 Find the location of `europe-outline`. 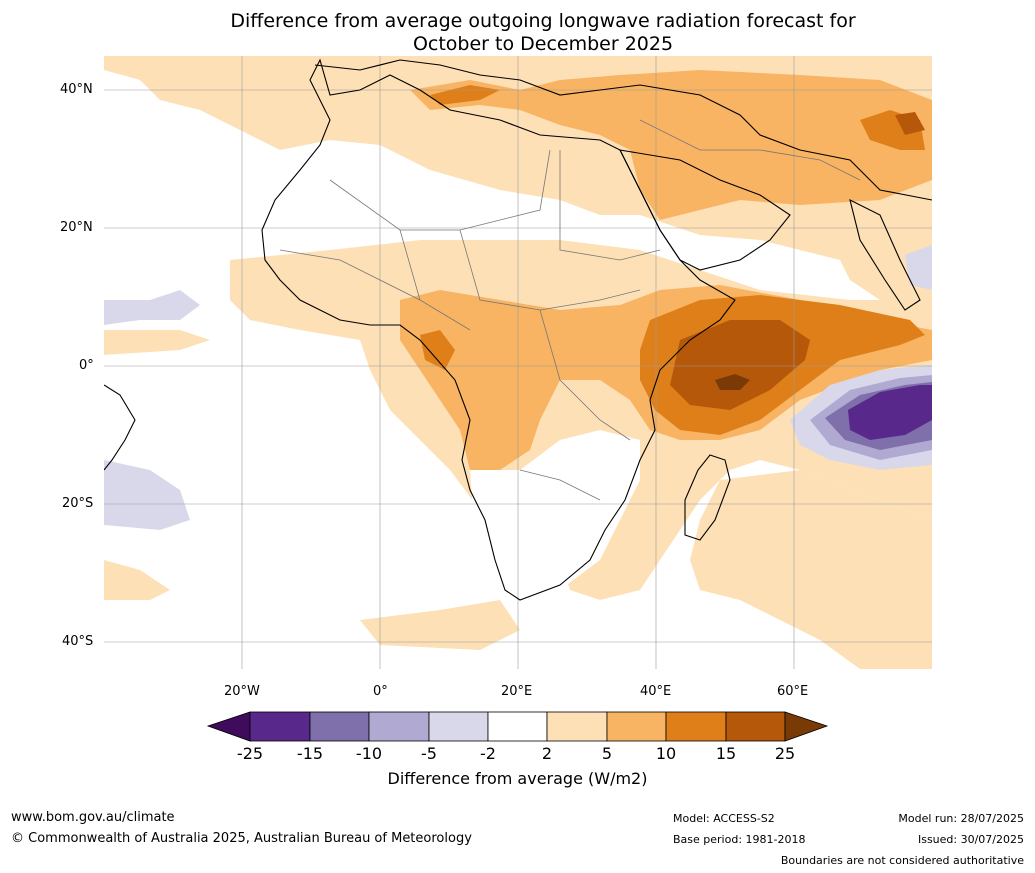

europe-outline is located at coordinates (623, 130).